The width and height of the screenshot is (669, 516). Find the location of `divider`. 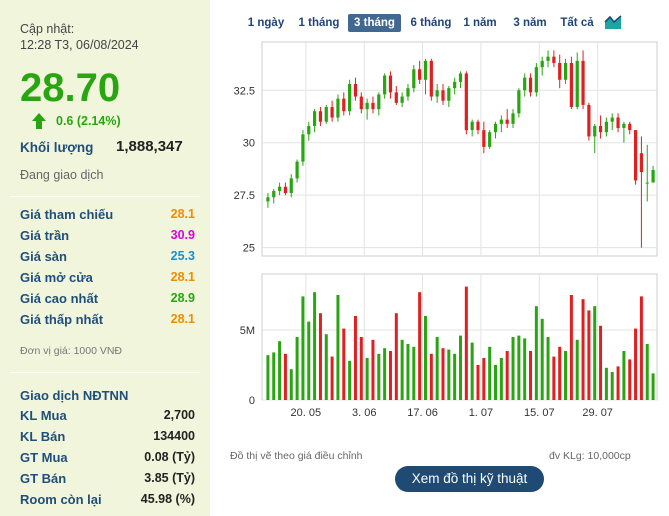

divider is located at coordinates (105, 372).